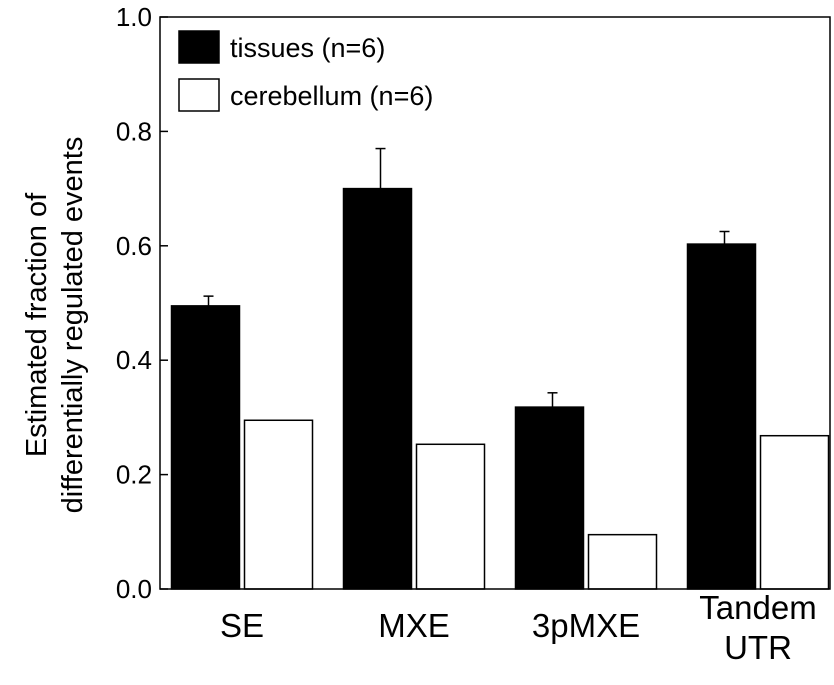  I want to click on x-tick-label: MXE, so click(414, 625).